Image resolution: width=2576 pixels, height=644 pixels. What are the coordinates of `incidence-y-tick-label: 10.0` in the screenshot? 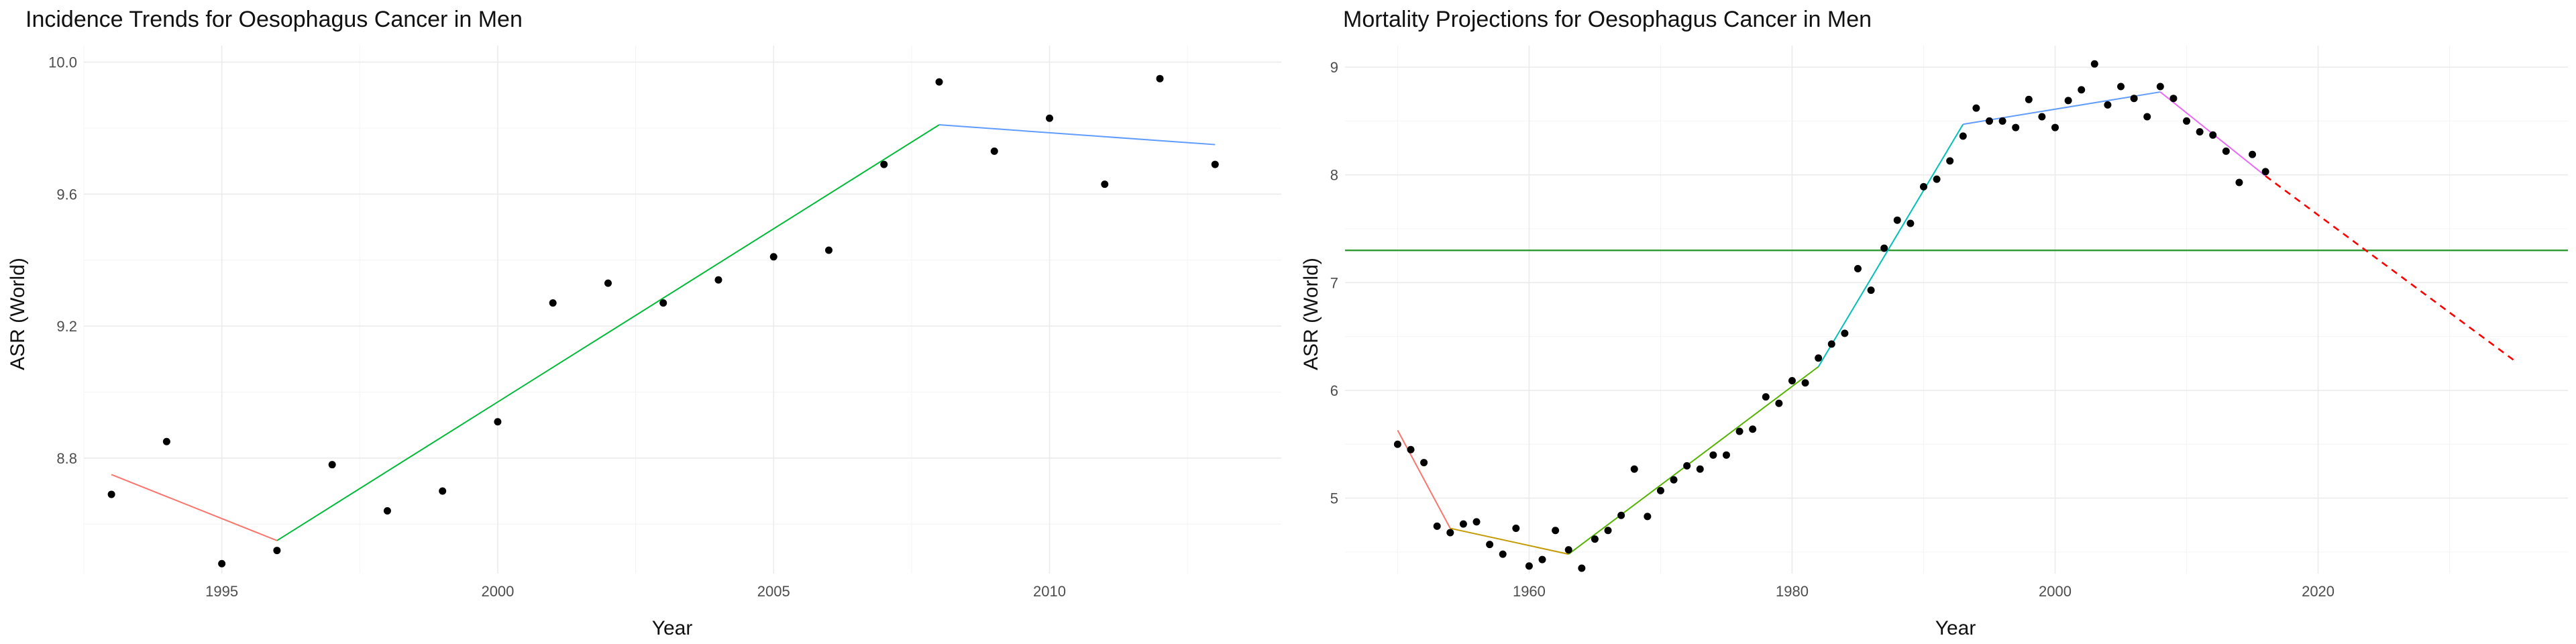 It's located at (62, 62).